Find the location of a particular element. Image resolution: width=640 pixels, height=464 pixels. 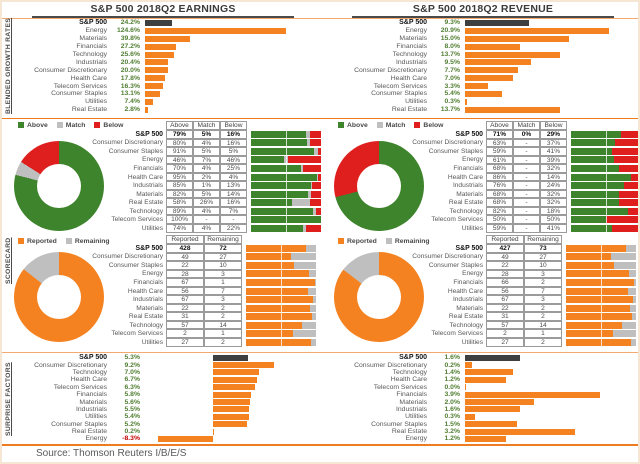

beat-cell: 41% is located at coordinates (553, 151).